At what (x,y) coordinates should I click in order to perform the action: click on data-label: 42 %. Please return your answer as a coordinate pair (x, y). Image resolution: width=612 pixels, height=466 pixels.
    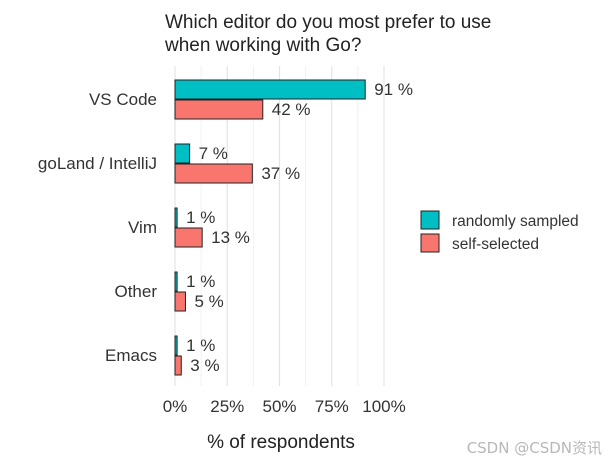
    Looking at the image, I should click on (291, 109).